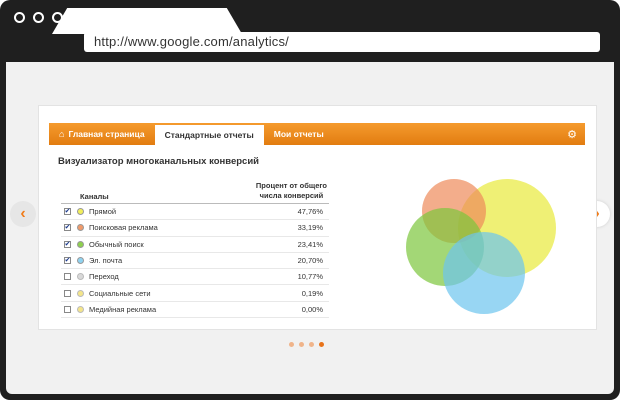 This screenshot has width=620, height=400. What do you see at coordinates (342, 42) in the screenshot?
I see `address-bar: http://www.google.com/analytics/` at bounding box center [342, 42].